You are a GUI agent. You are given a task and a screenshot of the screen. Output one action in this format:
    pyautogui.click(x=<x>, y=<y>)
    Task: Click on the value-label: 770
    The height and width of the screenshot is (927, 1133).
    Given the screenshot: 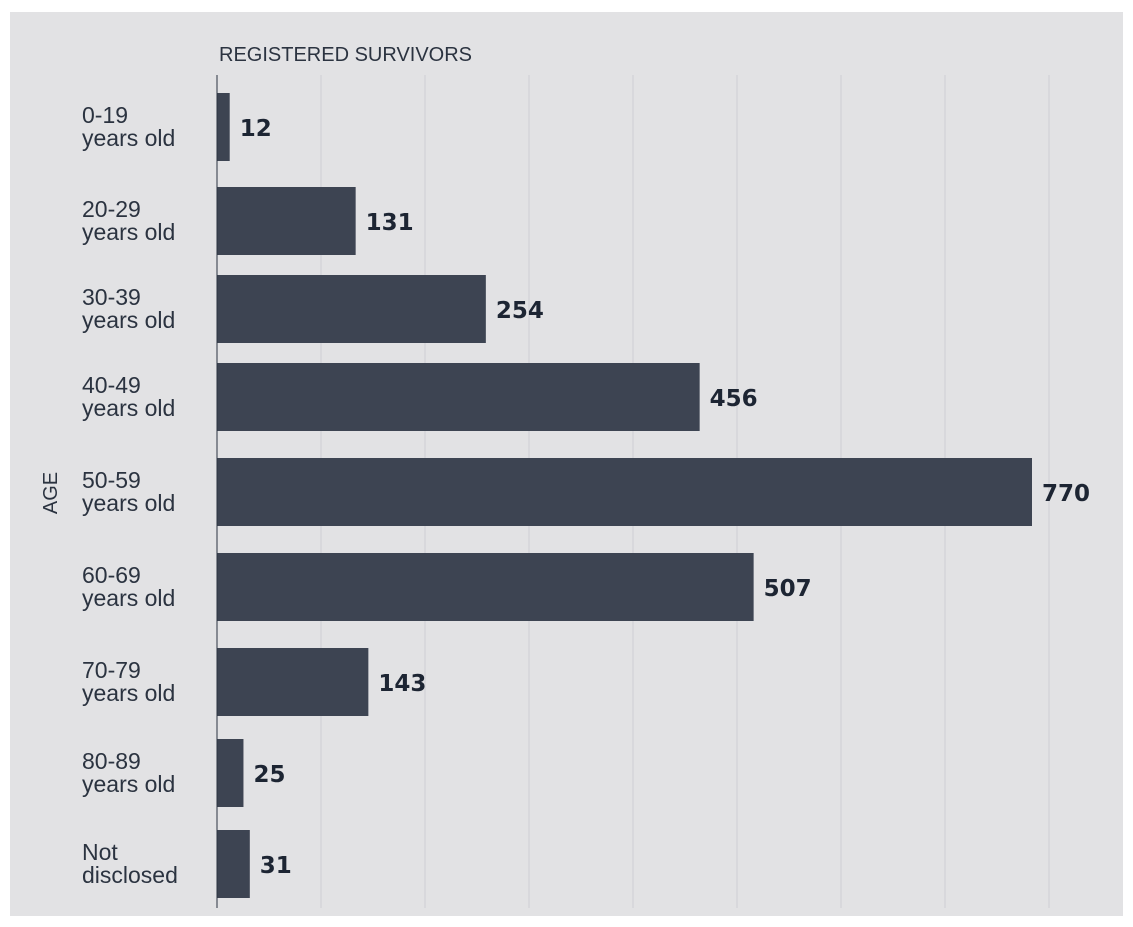 What is the action you would take?
    pyautogui.click(x=1066, y=494)
    